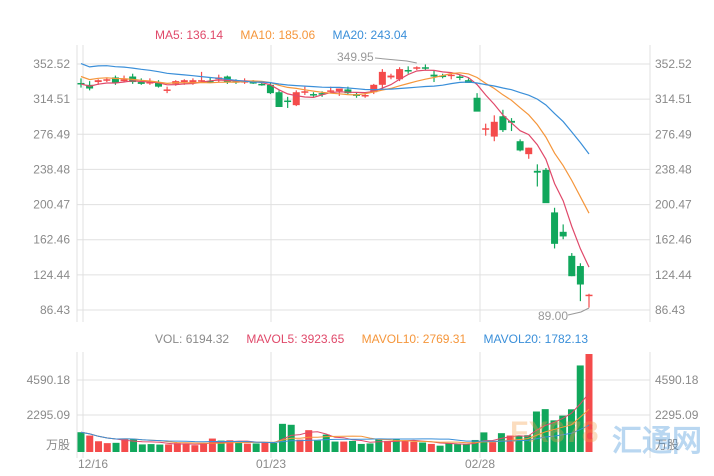 The height and width of the screenshot is (476, 714). Describe the element at coordinates (51, 64) in the screenshot. I see `price-axis-label-left: 352.52` at that location.